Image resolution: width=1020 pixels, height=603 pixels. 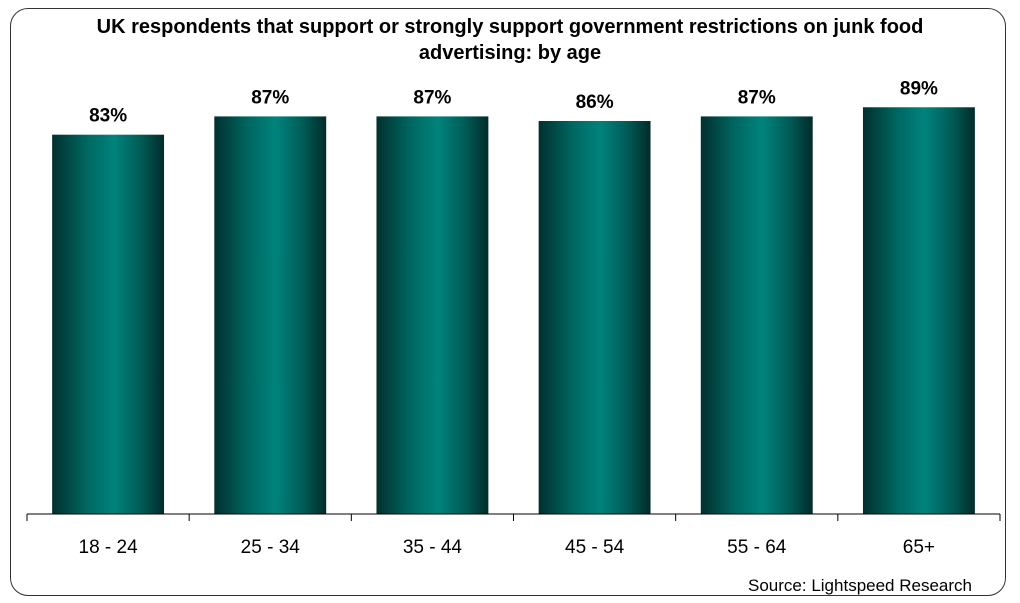 What do you see at coordinates (270, 97) in the screenshot?
I see `data-label-2: 87%` at bounding box center [270, 97].